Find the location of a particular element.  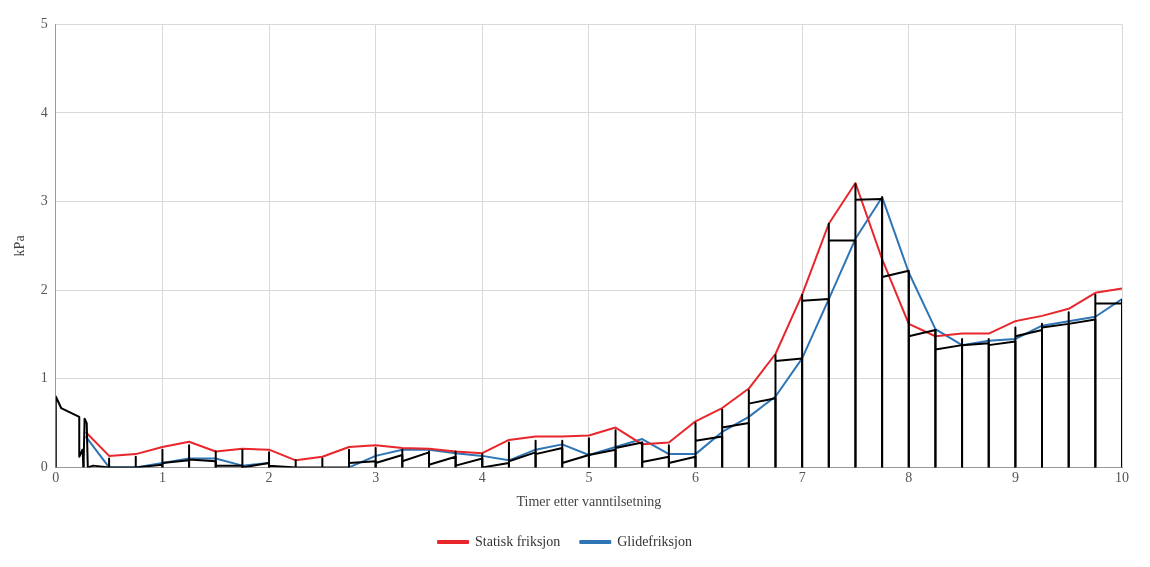

x-tick-label: 10 is located at coordinates (1122, 478).